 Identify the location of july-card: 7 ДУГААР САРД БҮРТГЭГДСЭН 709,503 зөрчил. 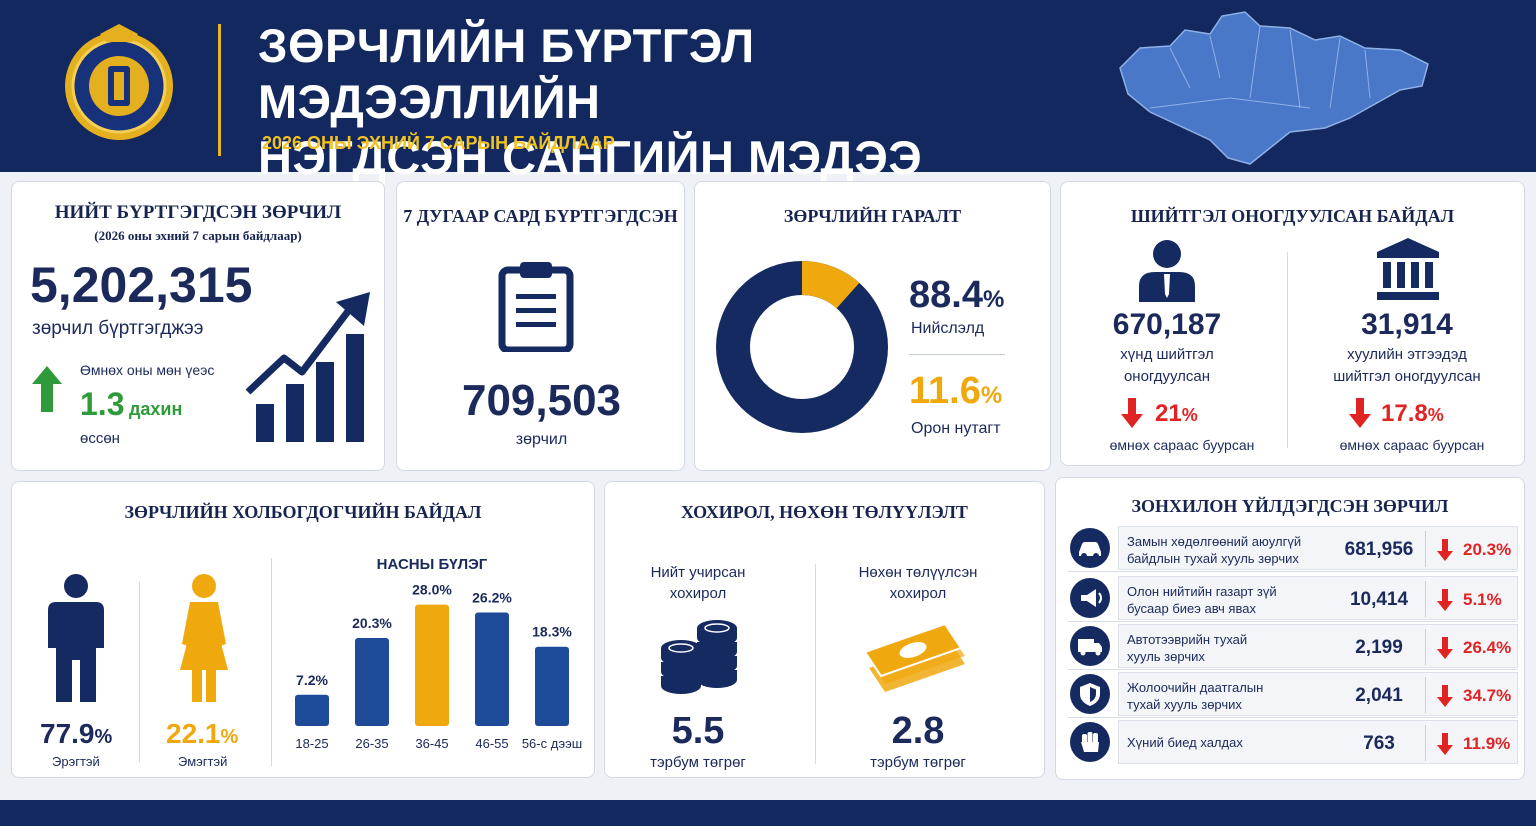
(540, 326).